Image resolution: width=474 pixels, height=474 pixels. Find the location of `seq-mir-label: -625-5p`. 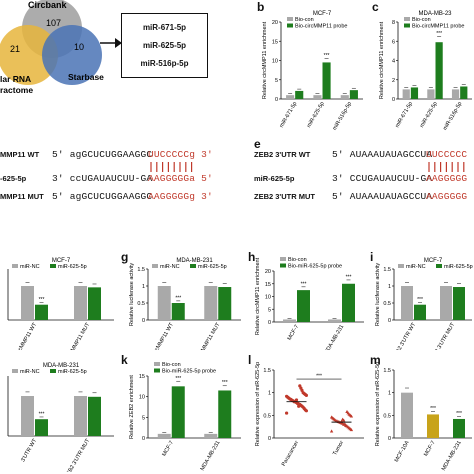

seq-mir-label: -625-5p is located at coordinates (13, 178).